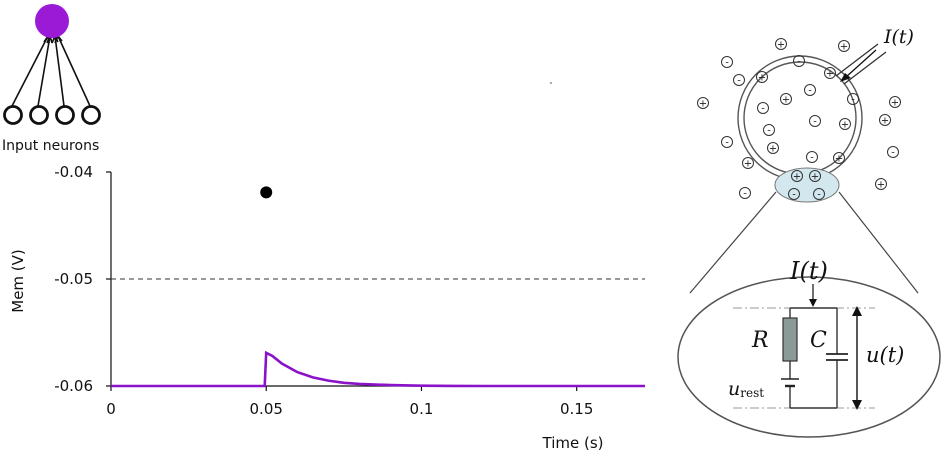  What do you see at coordinates (807, 185) in the screenshot?
I see `membrane-patch` at bounding box center [807, 185].